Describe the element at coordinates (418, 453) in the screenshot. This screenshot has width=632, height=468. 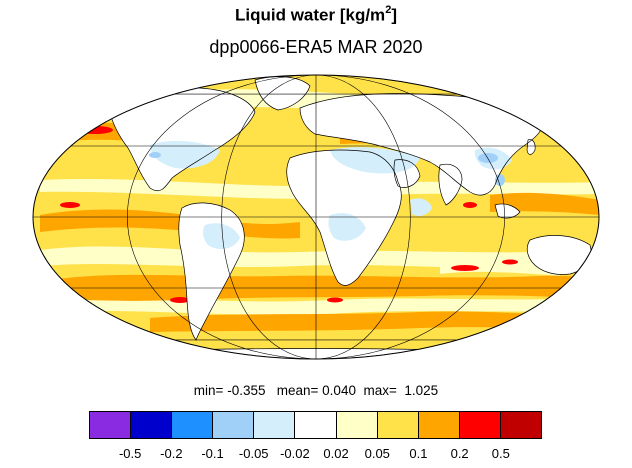
I see `colorbar-tick-label: 0.1` at that location.